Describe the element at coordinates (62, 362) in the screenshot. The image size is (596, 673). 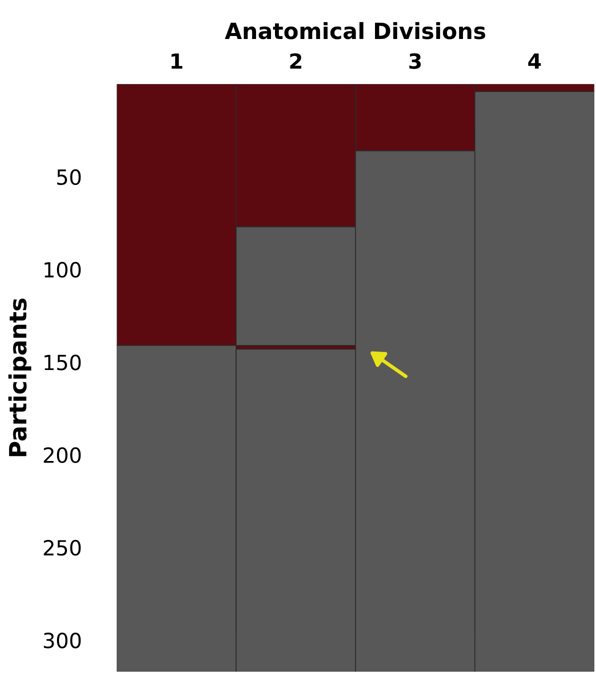
I see `y-tick-label: 150` at that location.